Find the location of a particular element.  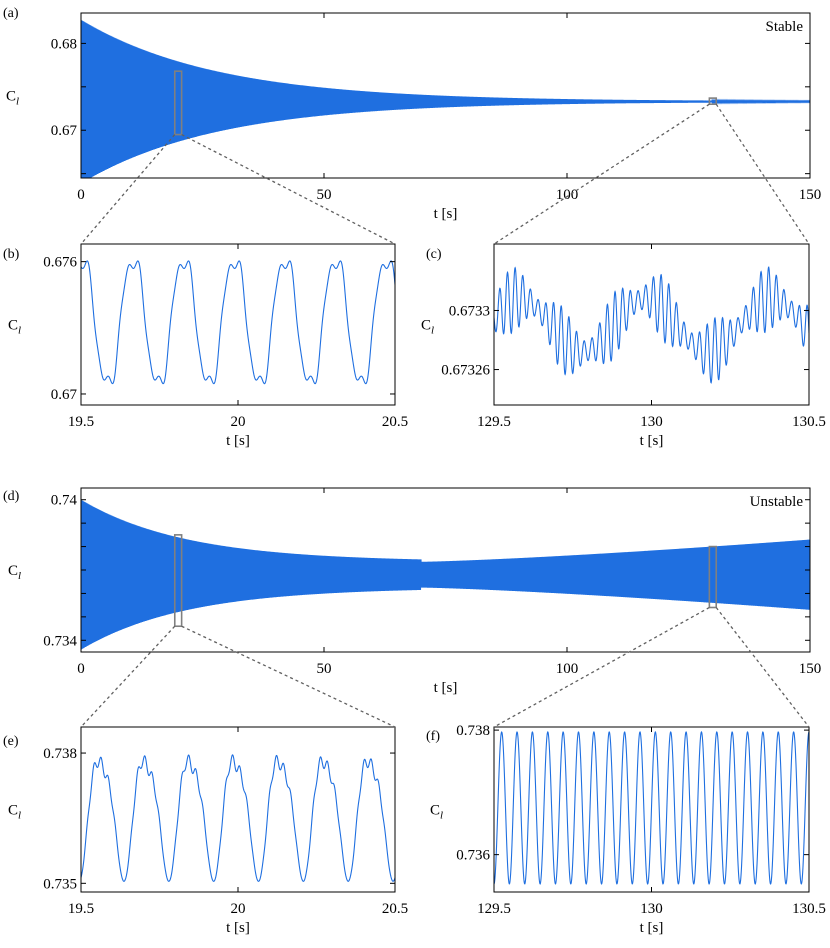

y-tick-label: 0.735 is located at coordinates (60, 884).